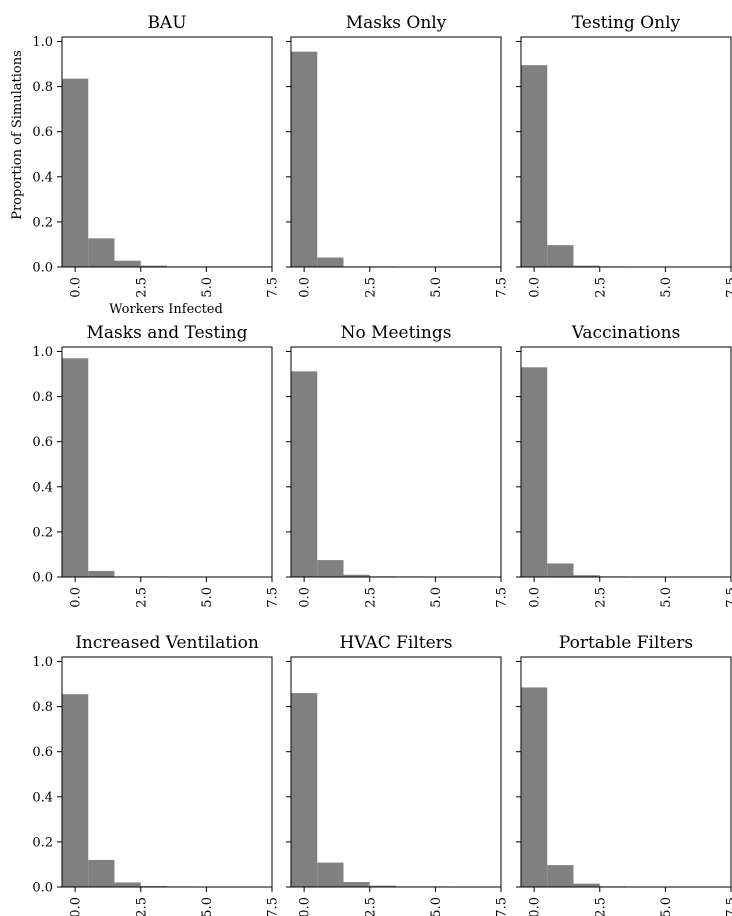 This screenshot has height=916, width=732. Describe the element at coordinates (395, 643) in the screenshot. I see `panel-title: HVAC Filters` at that location.